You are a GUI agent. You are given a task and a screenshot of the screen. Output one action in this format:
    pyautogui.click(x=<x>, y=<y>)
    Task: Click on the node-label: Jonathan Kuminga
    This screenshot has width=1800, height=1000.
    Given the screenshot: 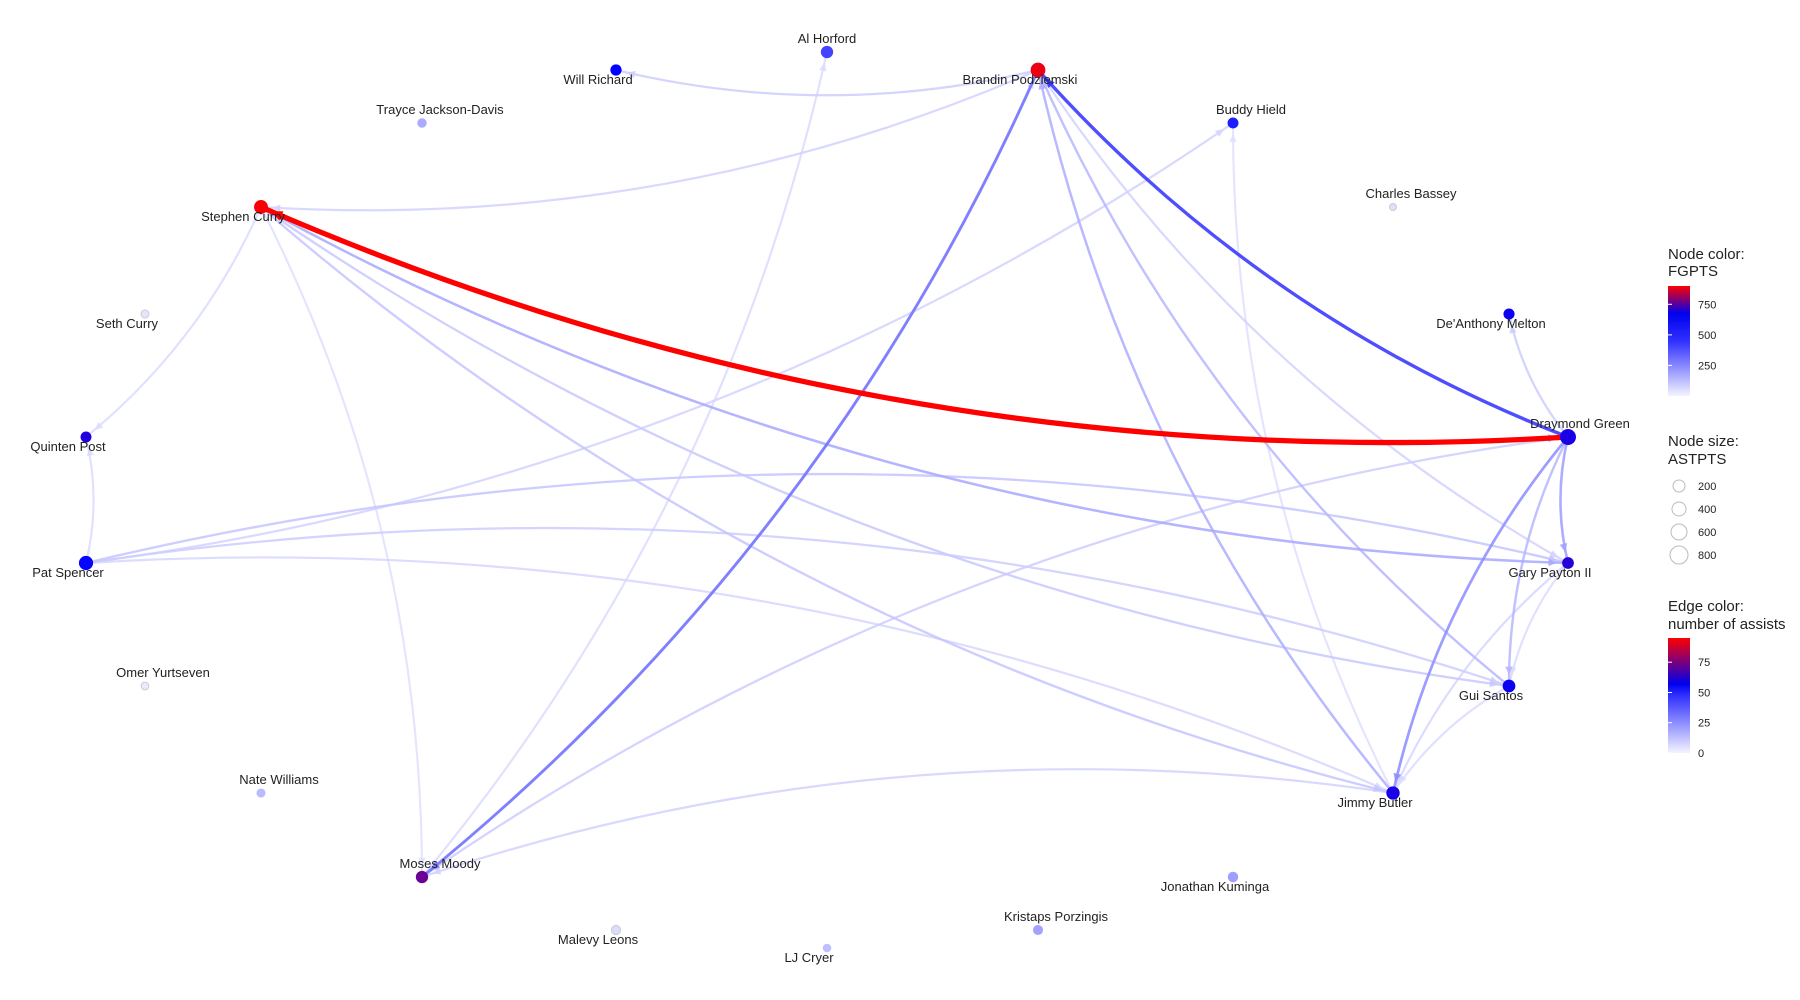 What is the action you would take?
    pyautogui.click(x=1215, y=886)
    